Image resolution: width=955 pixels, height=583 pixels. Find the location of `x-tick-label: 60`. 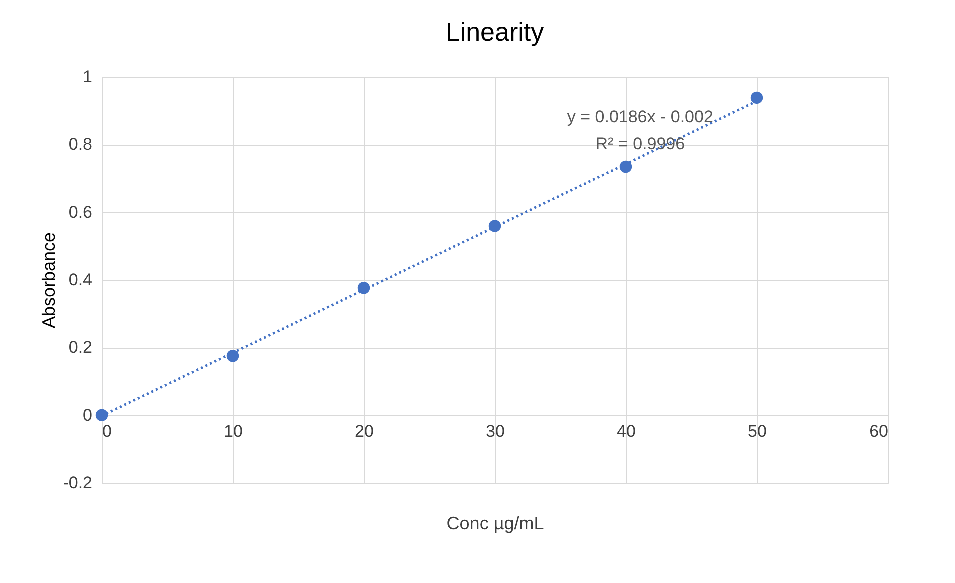

x-tick-label: 60 is located at coordinates (879, 431).